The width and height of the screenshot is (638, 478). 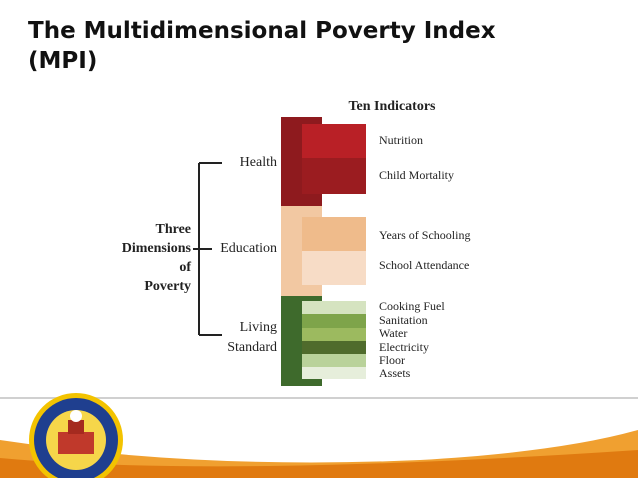 What do you see at coordinates (392, 106) in the screenshot?
I see `heading: Ten Indicators` at bounding box center [392, 106].